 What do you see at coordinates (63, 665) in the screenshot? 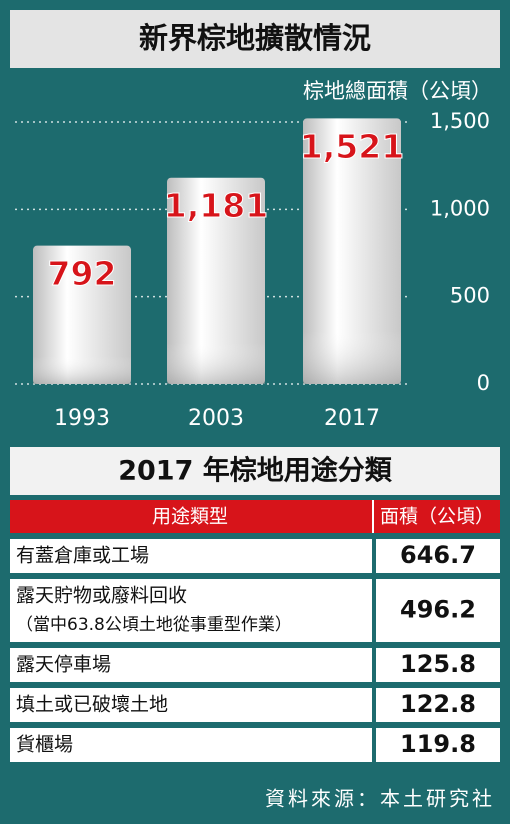
I see `row-label: 露天停車場` at bounding box center [63, 665].